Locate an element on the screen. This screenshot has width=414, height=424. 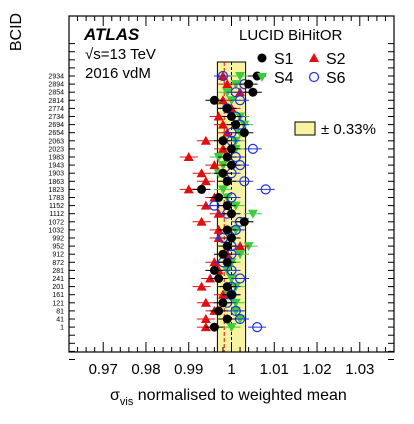
bcid-tick-label: 1783 is located at coordinates (56, 198).